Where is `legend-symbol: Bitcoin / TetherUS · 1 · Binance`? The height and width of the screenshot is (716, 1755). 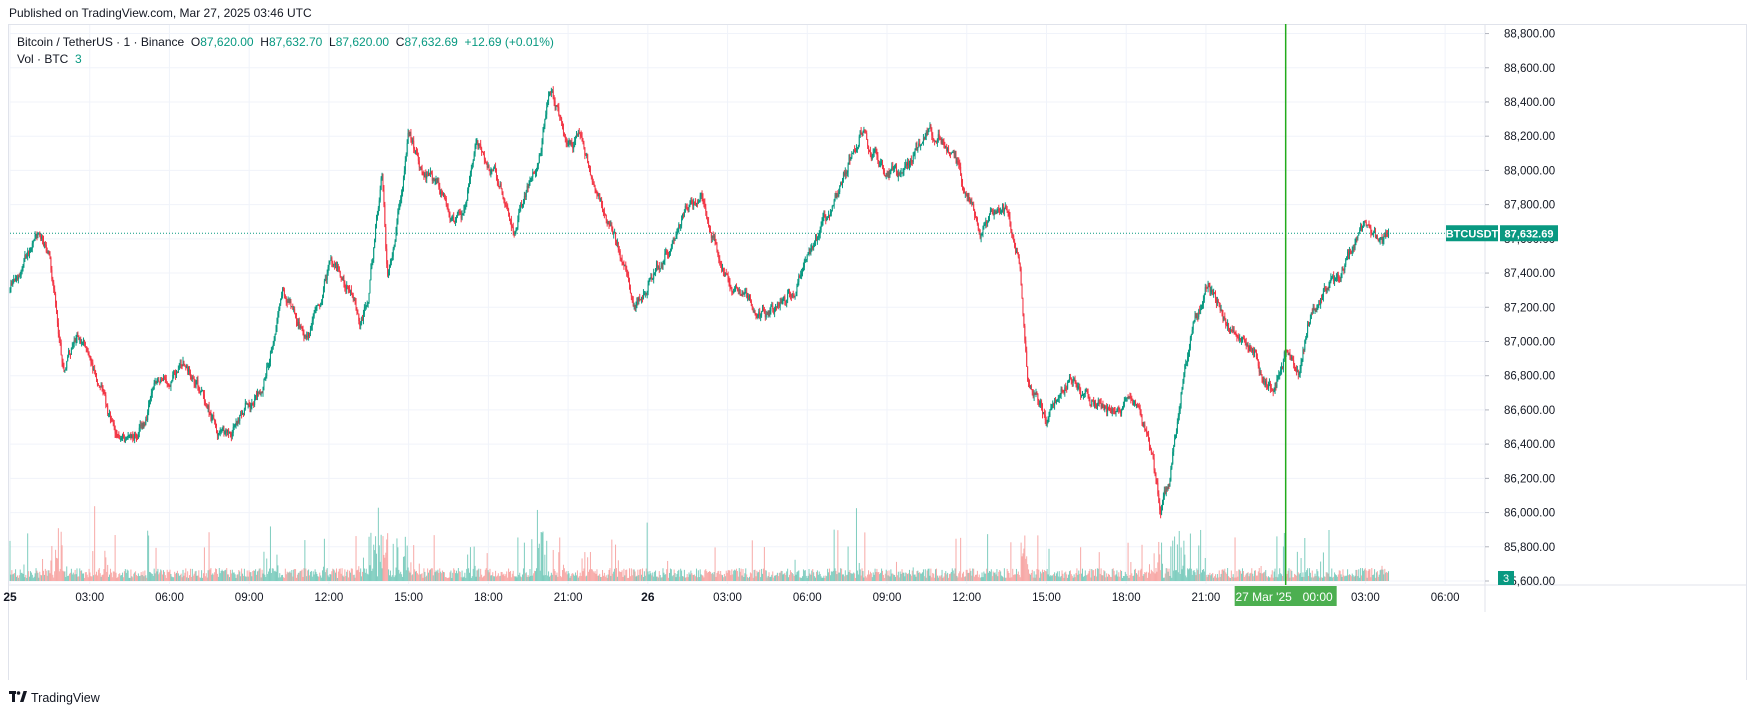 legend-symbol: Bitcoin / TetherUS · 1 · Binance is located at coordinates (101, 42).